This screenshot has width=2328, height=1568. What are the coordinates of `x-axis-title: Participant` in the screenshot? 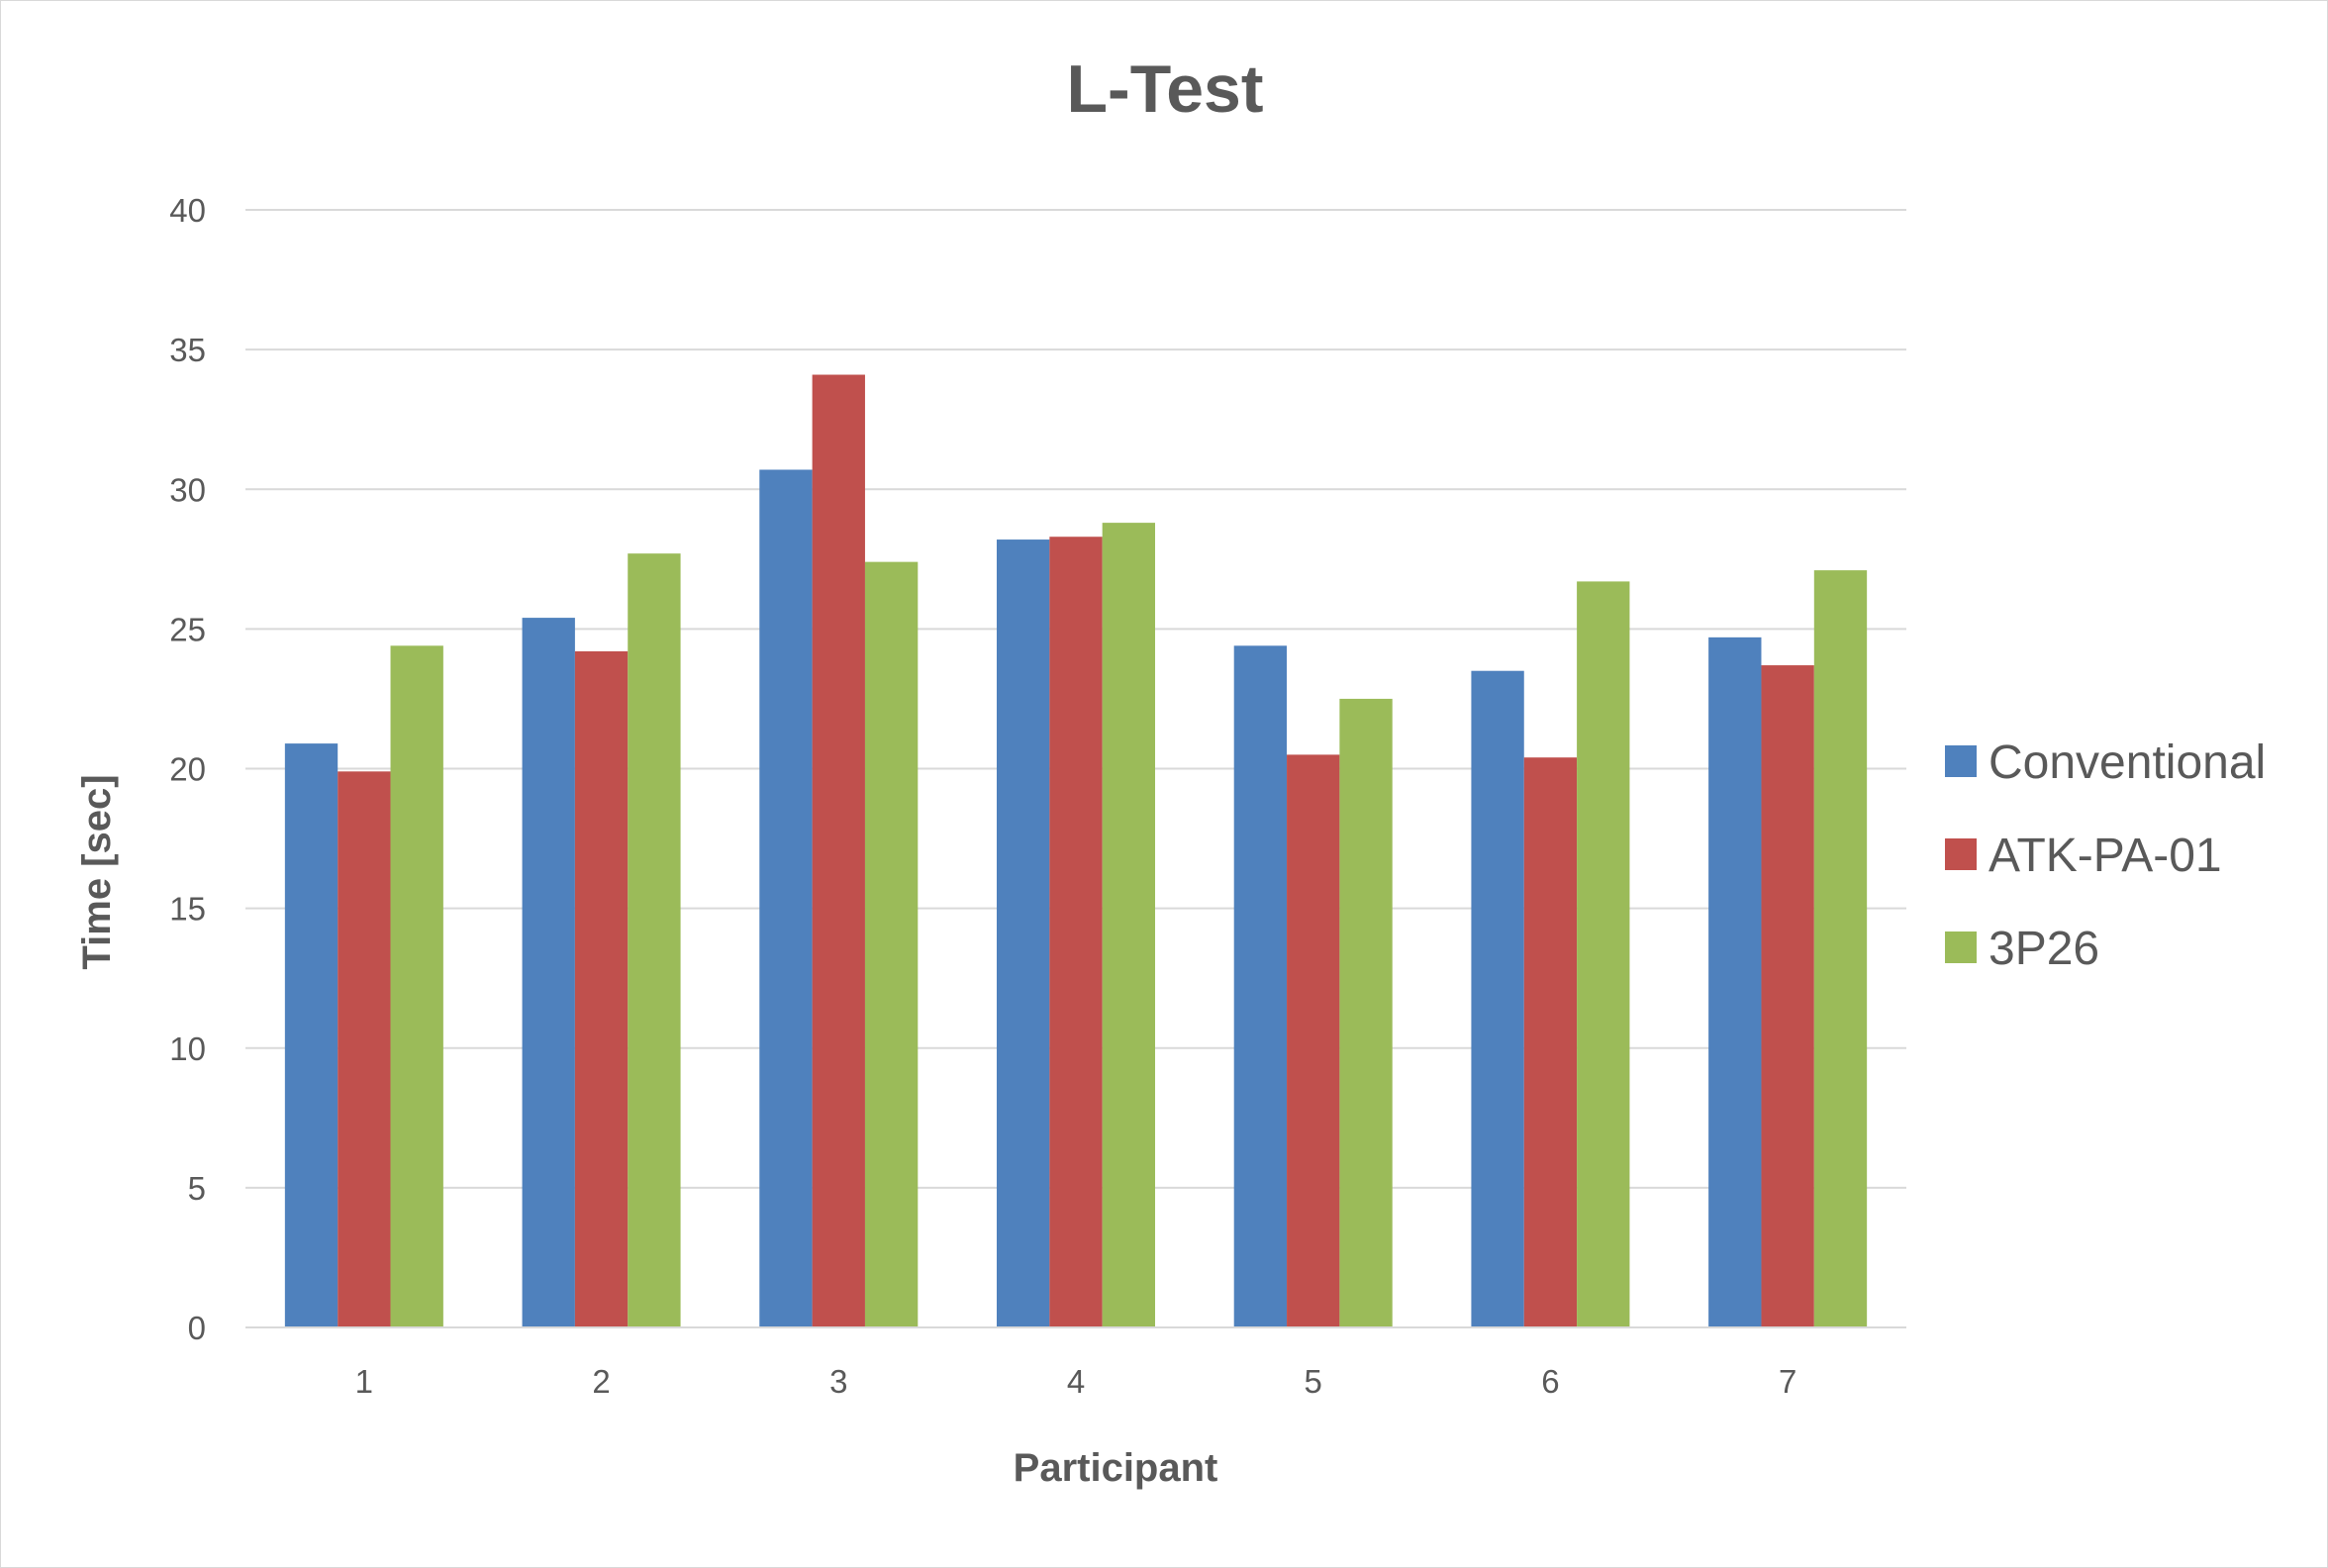 It's located at (1116, 1468).